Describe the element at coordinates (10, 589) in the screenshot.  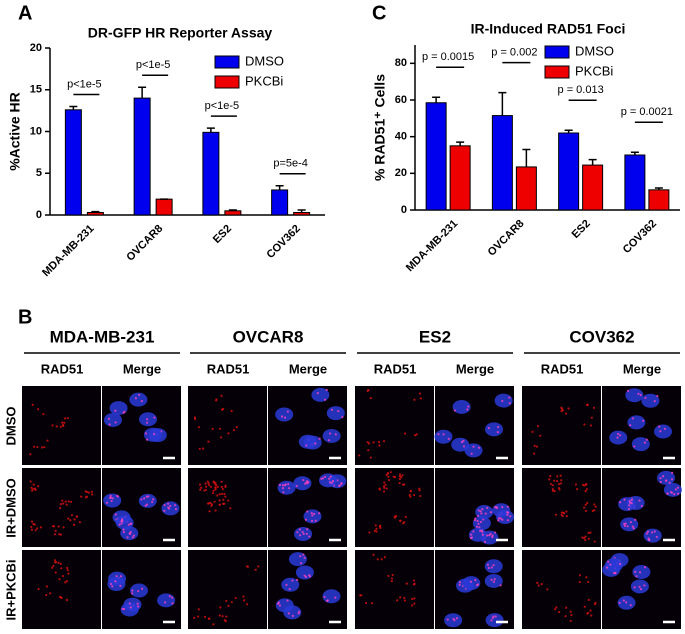
I see `condition-label: IR+PKCBi` at that location.